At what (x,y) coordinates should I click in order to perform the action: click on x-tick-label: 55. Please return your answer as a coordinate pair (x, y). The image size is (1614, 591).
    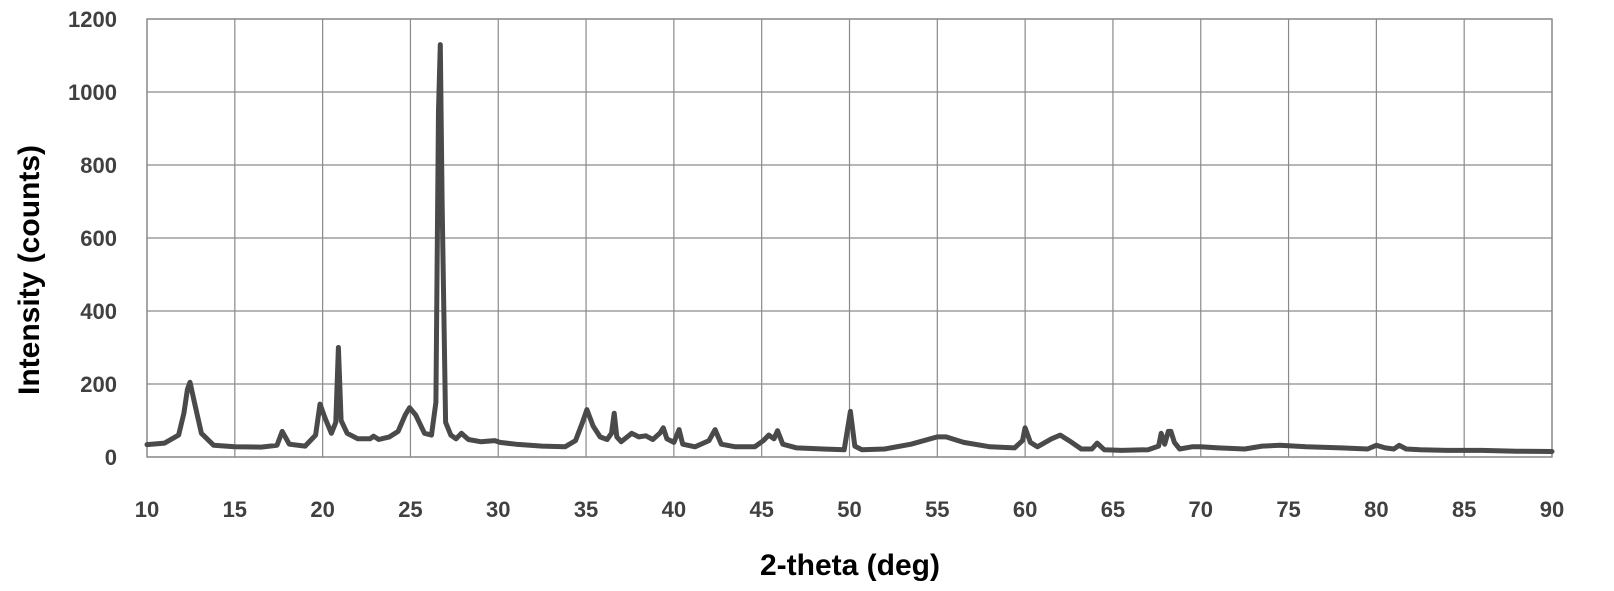
    Looking at the image, I should click on (937, 509).